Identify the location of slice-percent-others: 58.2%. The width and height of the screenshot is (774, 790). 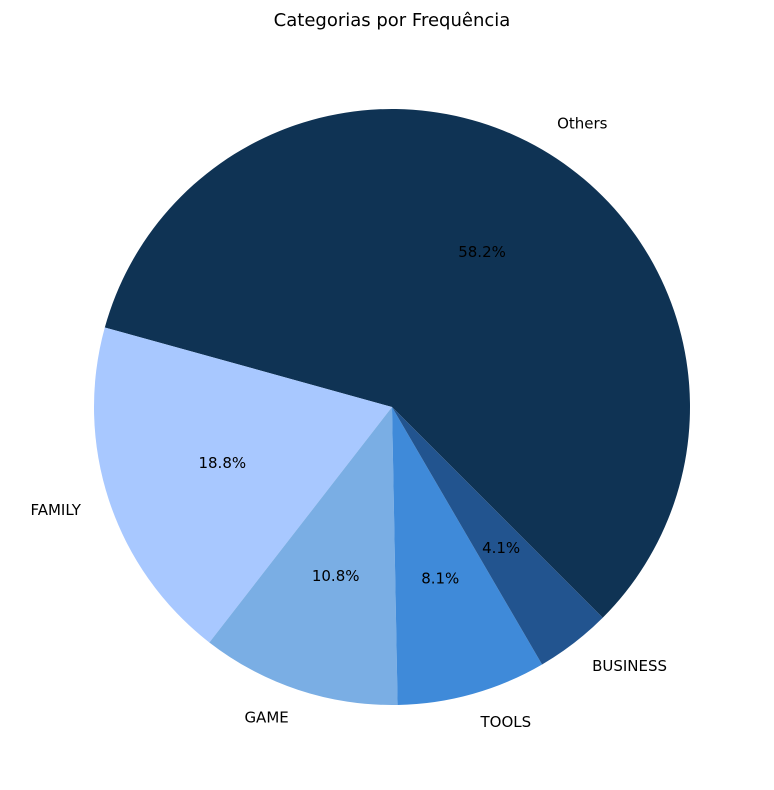
(482, 252).